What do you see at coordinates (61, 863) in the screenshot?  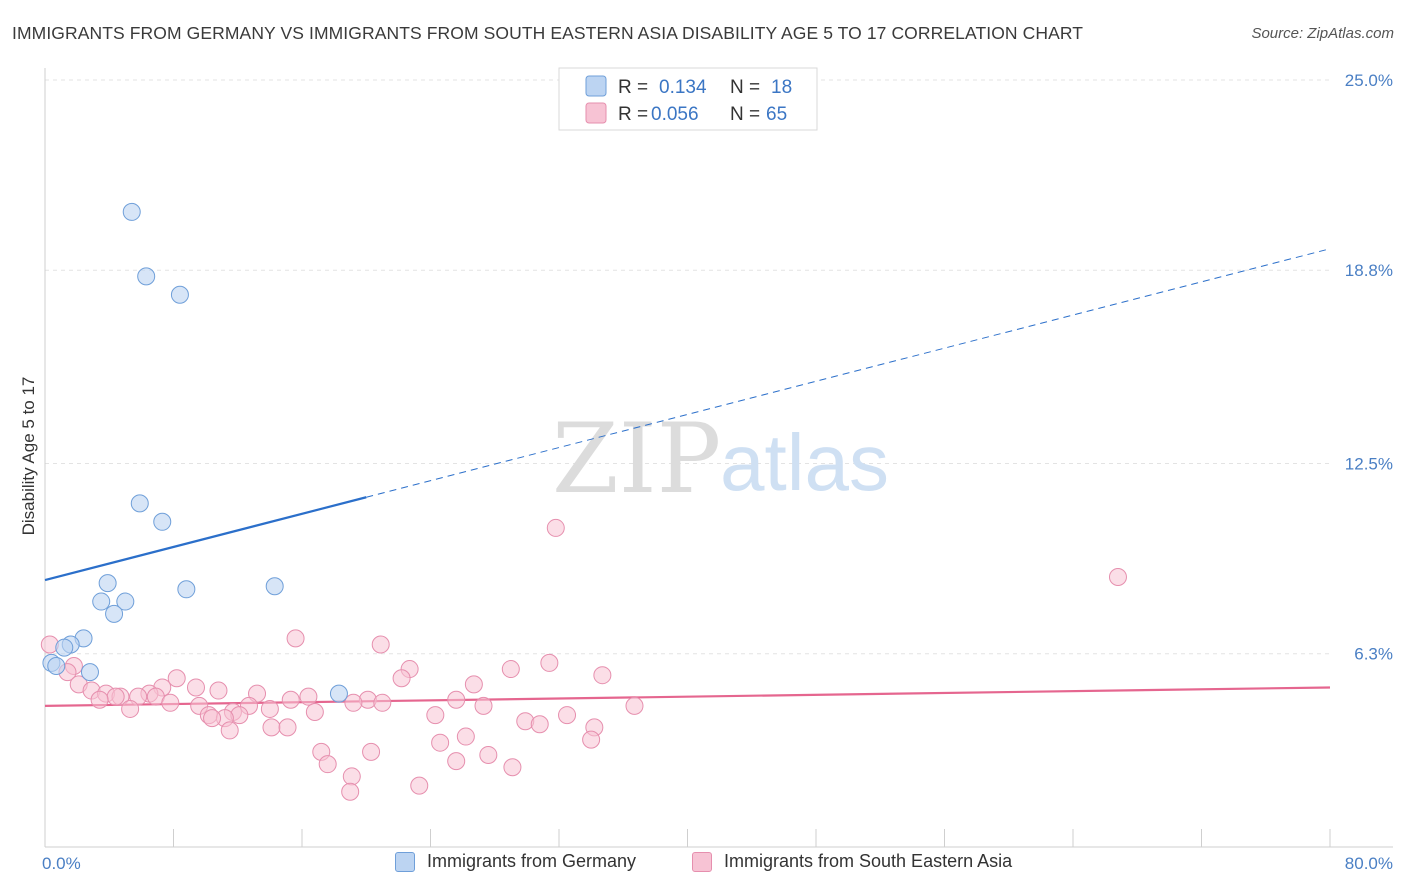 I see `x-tick-label: 0.0%` at bounding box center [61, 863].